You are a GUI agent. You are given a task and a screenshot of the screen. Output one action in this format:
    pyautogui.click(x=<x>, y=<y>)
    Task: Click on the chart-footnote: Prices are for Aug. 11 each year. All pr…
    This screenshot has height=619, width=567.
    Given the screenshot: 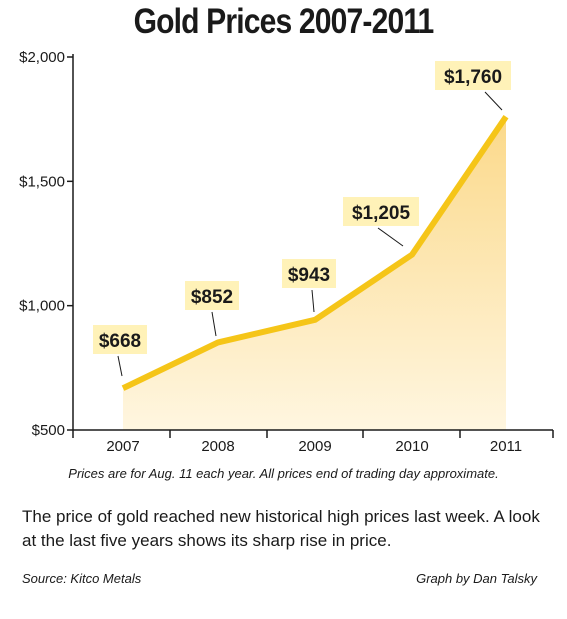 What is the action you would take?
    pyautogui.click(x=283, y=473)
    